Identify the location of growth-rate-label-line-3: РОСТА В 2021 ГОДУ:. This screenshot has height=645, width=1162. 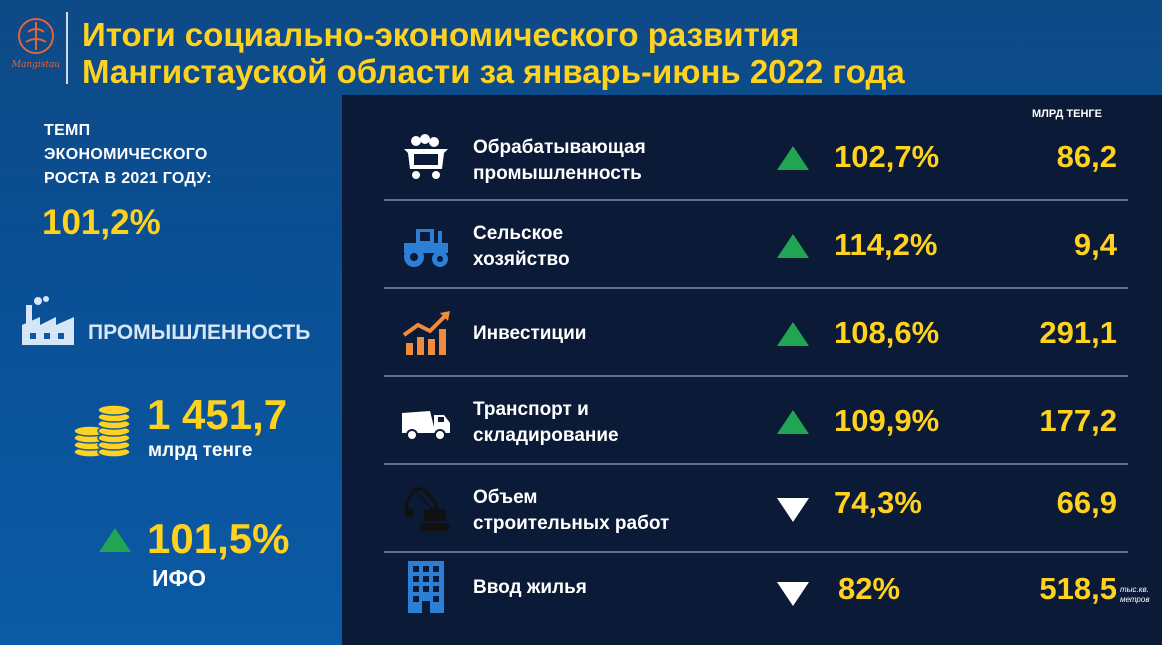
(128, 178).